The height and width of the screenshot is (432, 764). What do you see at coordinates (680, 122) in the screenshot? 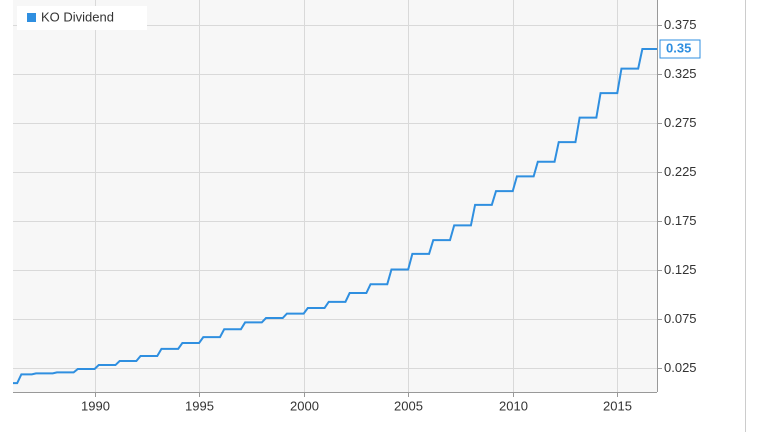
I see `y-tick-label: 0.275` at bounding box center [680, 122].